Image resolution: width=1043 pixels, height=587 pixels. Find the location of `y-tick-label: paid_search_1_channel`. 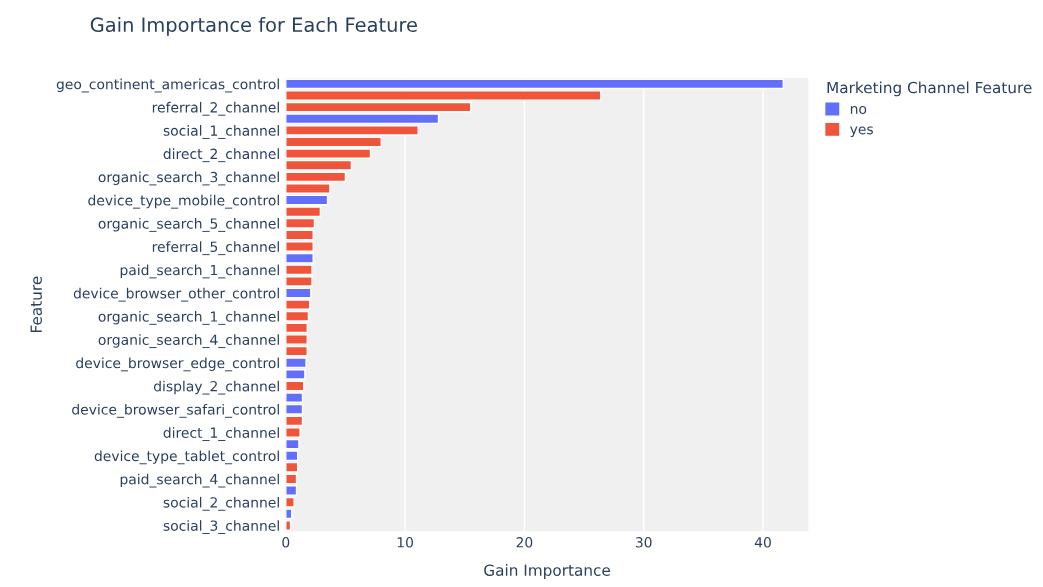

y-tick-label: paid_search_1_channel is located at coordinates (199, 271).